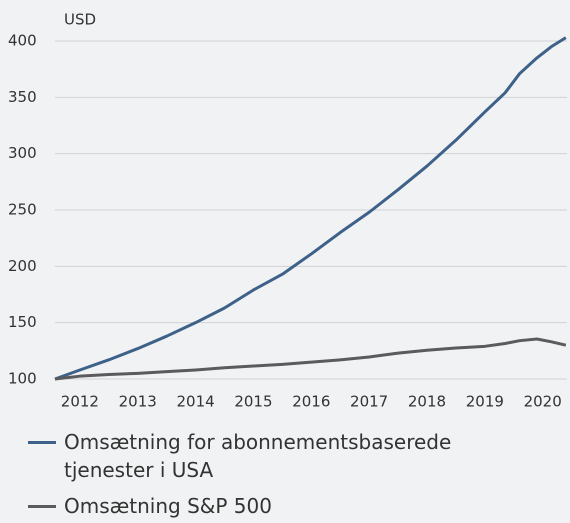 The image size is (570, 523). I want to click on y-tick-label: 200, so click(22, 266).